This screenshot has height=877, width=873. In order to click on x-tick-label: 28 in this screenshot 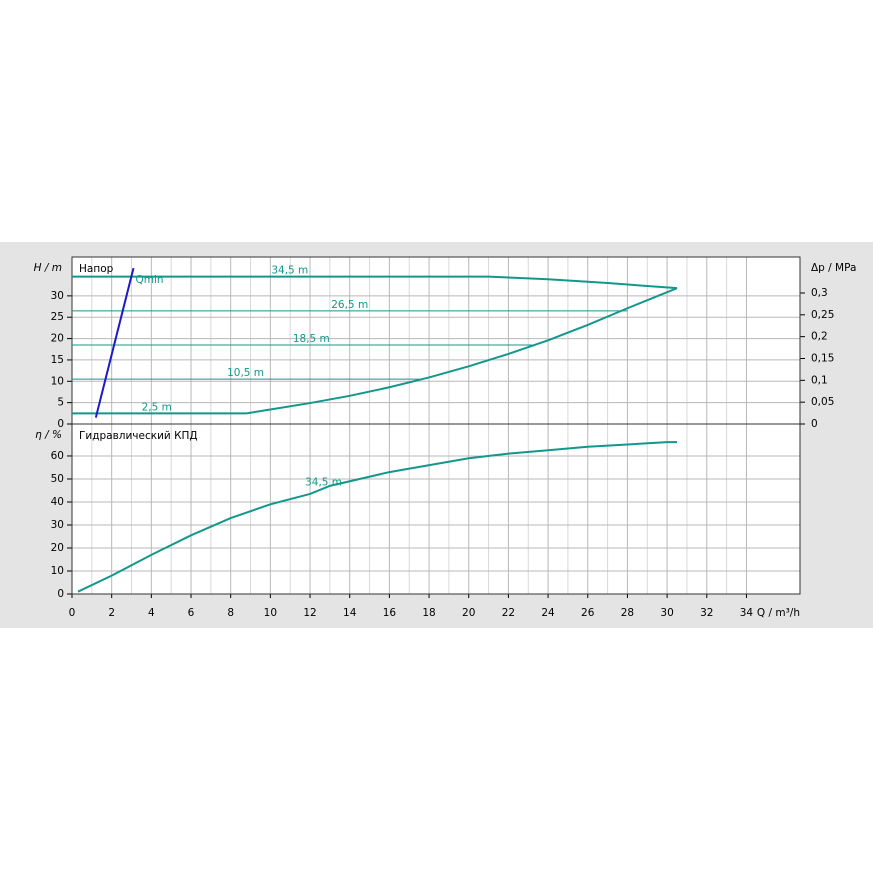, I will do `click(627, 613)`.